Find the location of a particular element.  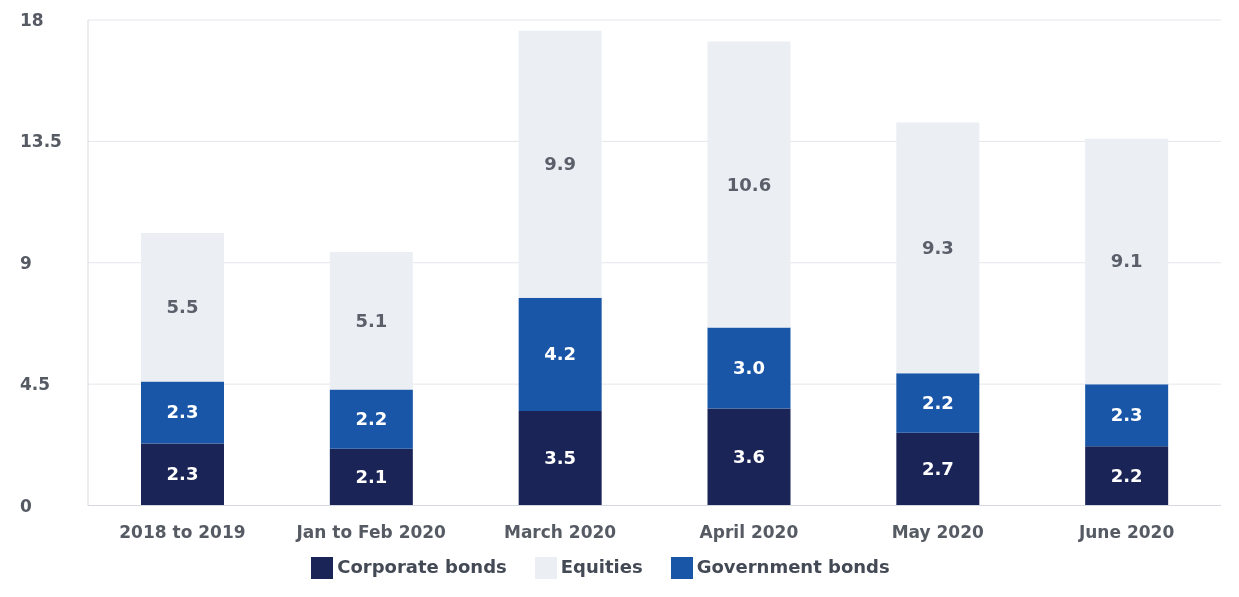

x-tick-label: March 2020 is located at coordinates (560, 531).